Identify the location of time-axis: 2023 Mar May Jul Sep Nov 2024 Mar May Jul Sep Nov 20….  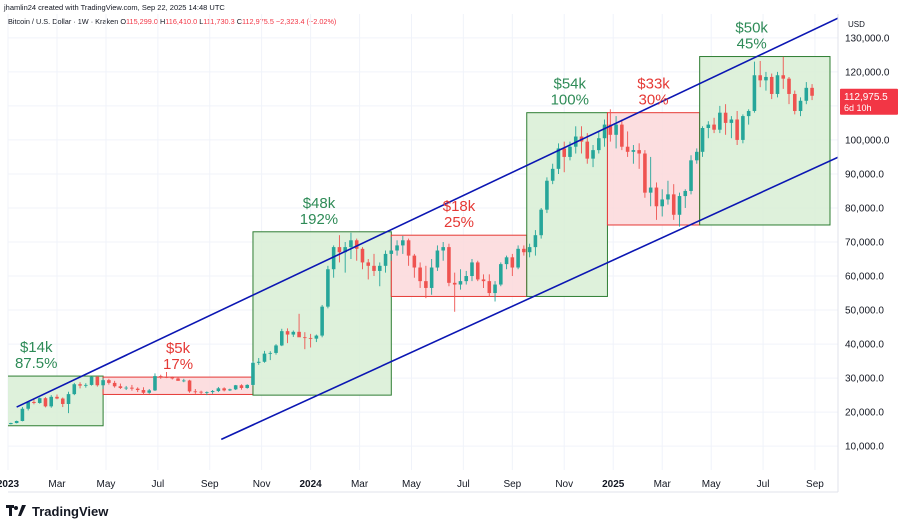
(419, 486).